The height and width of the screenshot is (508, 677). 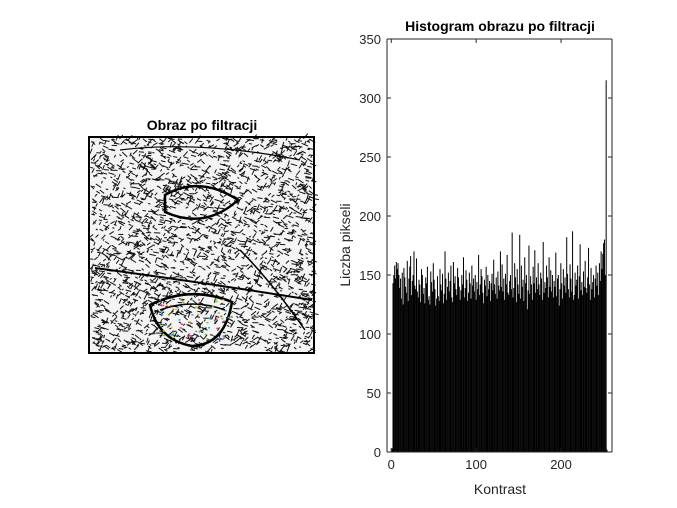 I want to click on y-axis-label: Liczba pikseli, so click(x=345, y=244).